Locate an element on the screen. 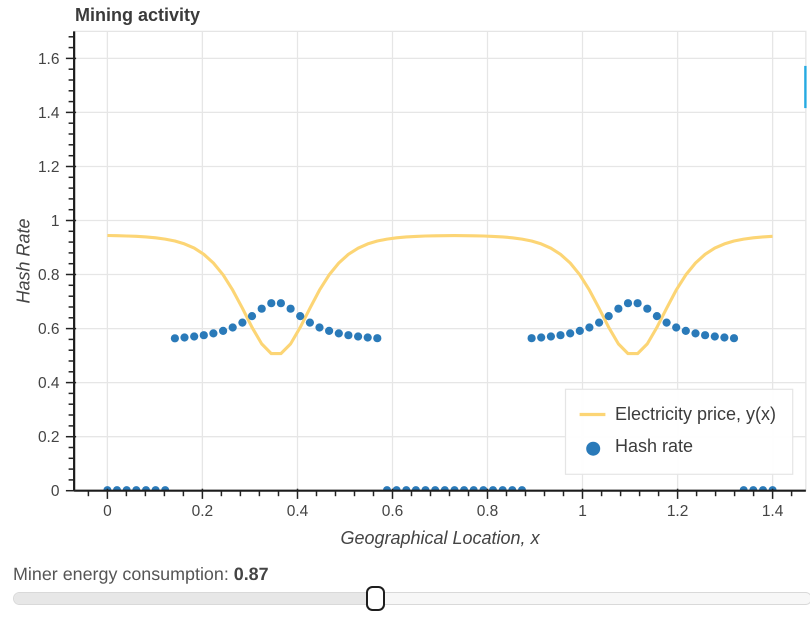  svg-text: Geographical Location, x is located at coordinates (440, 538).